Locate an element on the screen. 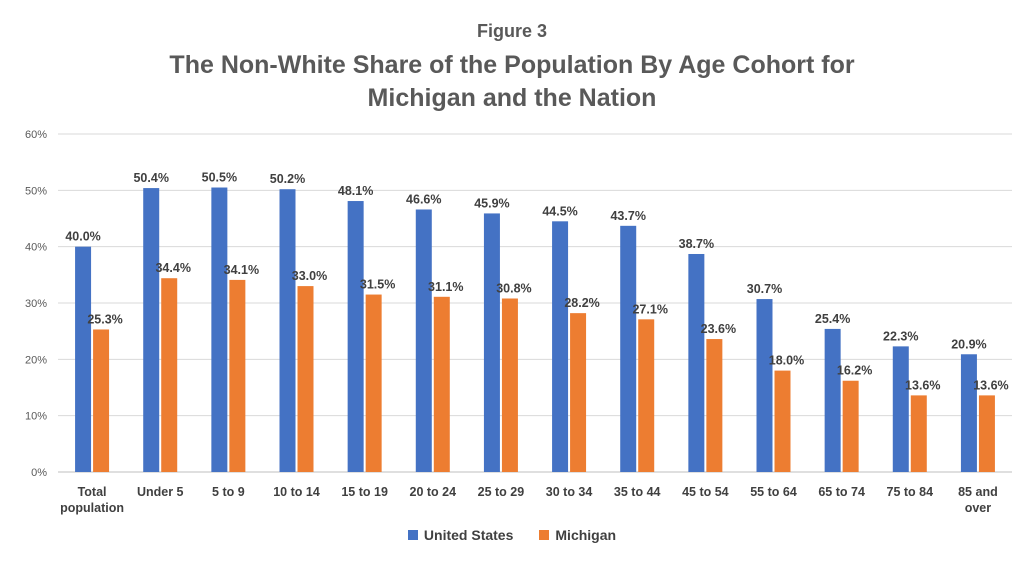 The height and width of the screenshot is (576, 1024). data-label-michigan: 23.6% is located at coordinates (718, 329).